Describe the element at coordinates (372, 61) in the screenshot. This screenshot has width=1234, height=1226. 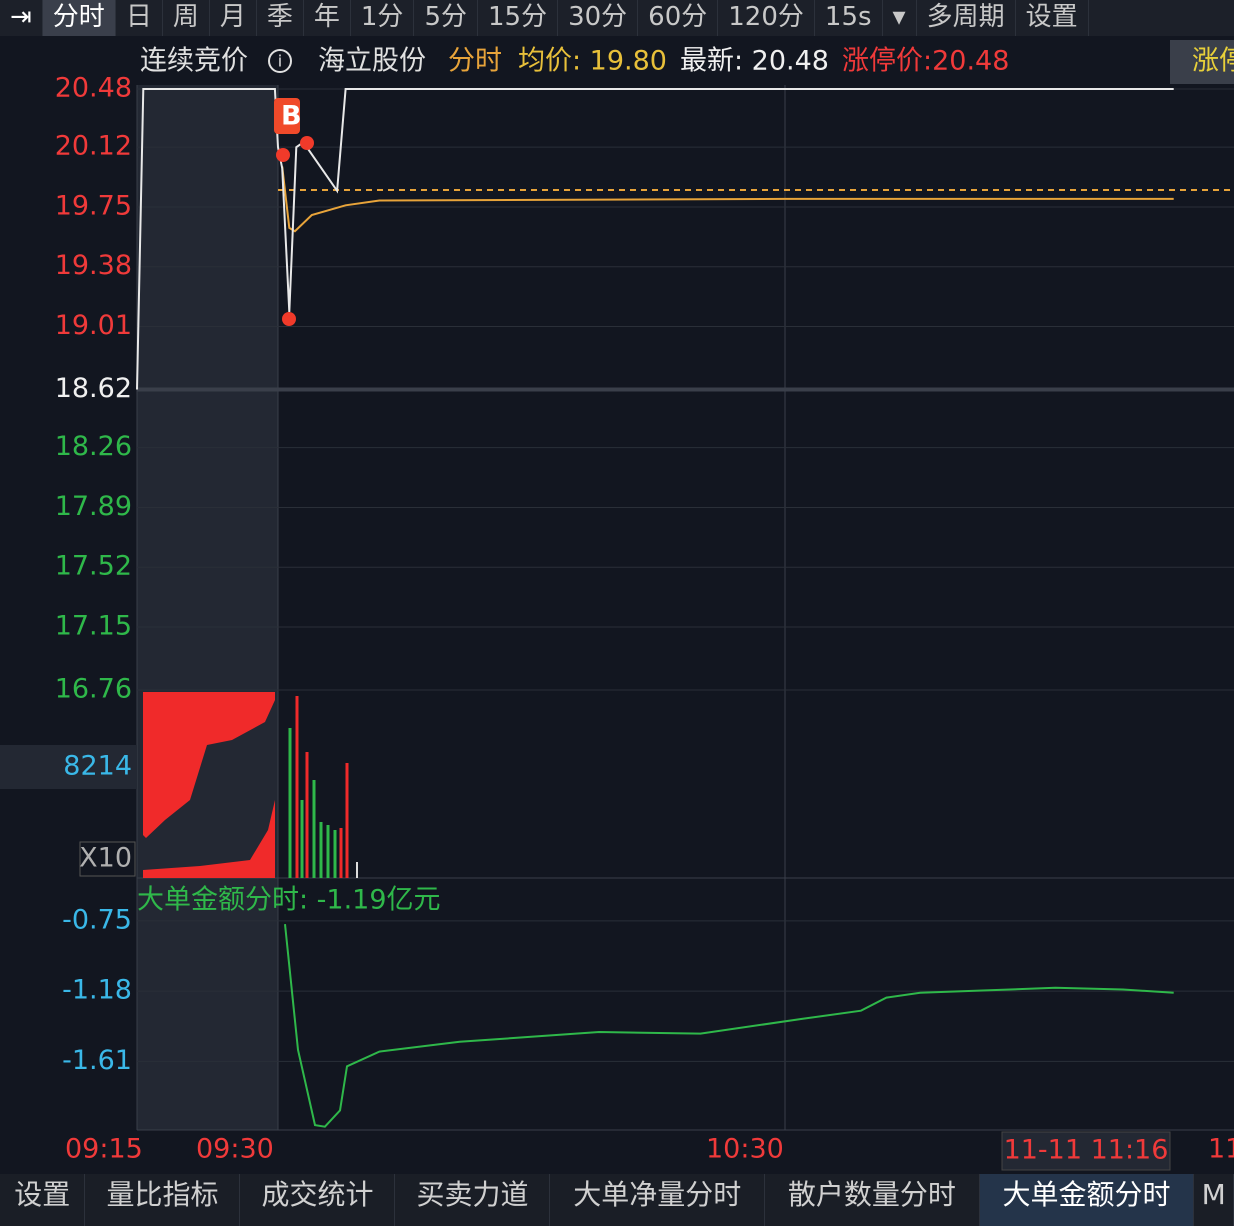
I see `stock-name: 海立股份` at that location.